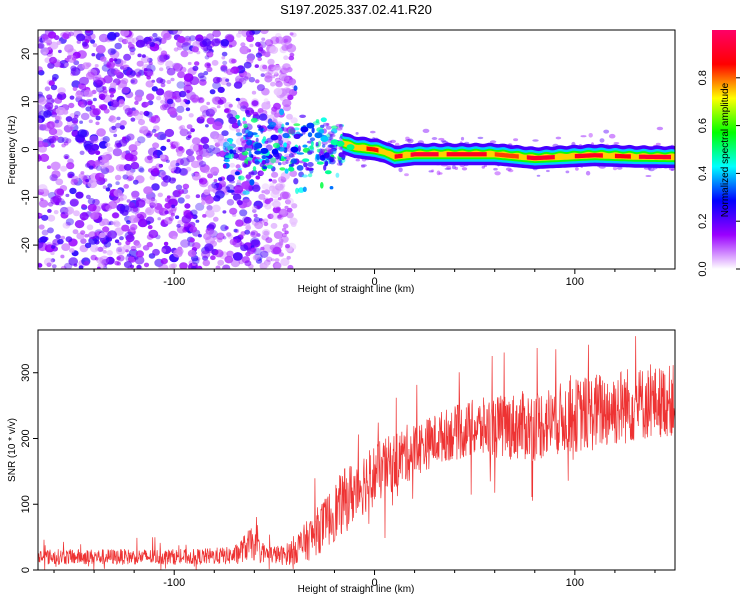  Describe the element at coordinates (703, 173) in the screenshot. I see `colorbar-tick-label: 0.4` at that location.